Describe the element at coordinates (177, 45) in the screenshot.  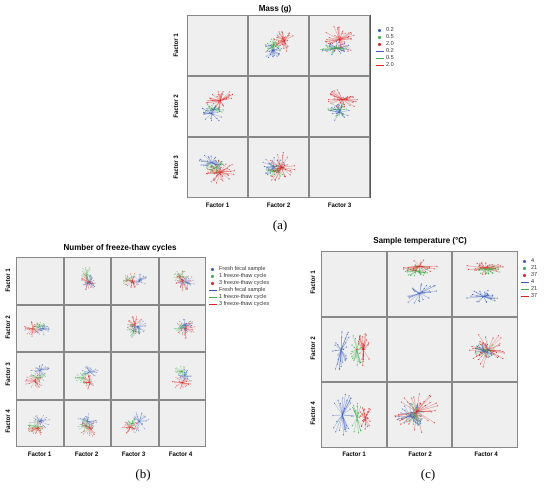
I see `panel-a-row-label: Factor 1` at that location.